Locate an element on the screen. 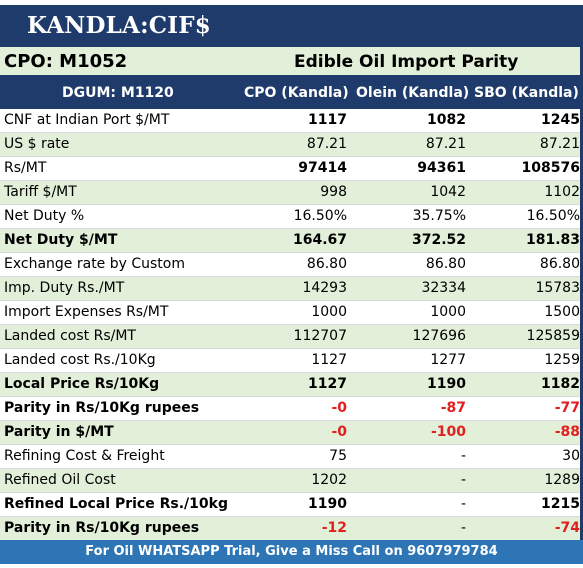 The width and height of the screenshot is (583, 568). table-row: CNF at Indian Port $/MT 1117 1082 1245 is located at coordinates (291, 121).